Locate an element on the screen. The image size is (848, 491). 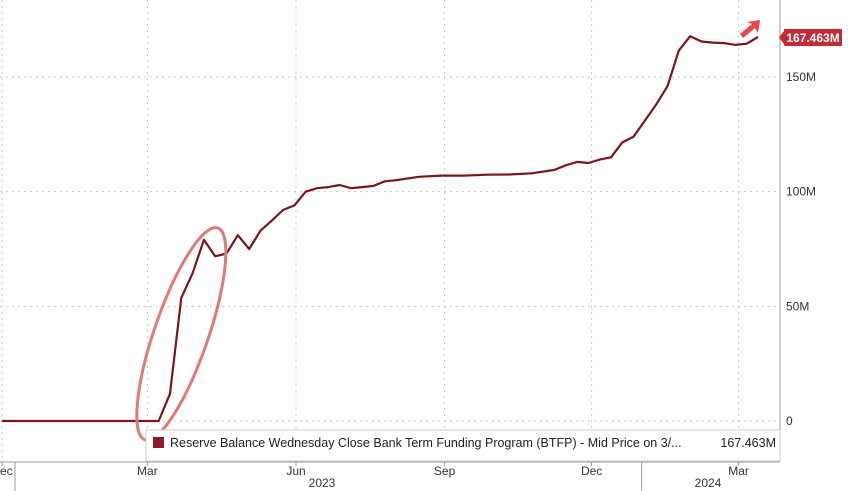
y-tick-label: 50M is located at coordinates (797, 306).